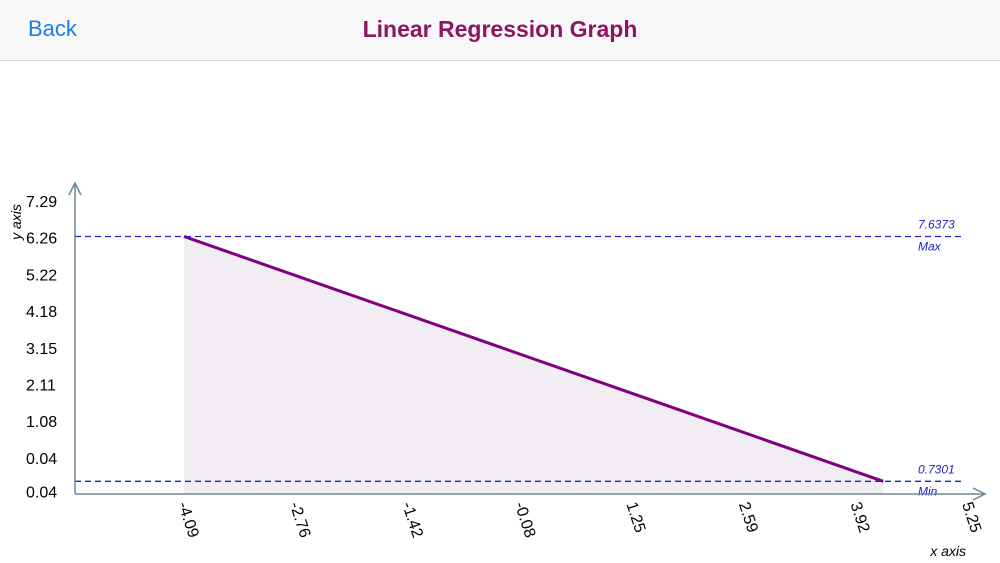 This screenshot has width=1000, height=563. I want to click on x-tick-label: -1.42, so click(411, 520).